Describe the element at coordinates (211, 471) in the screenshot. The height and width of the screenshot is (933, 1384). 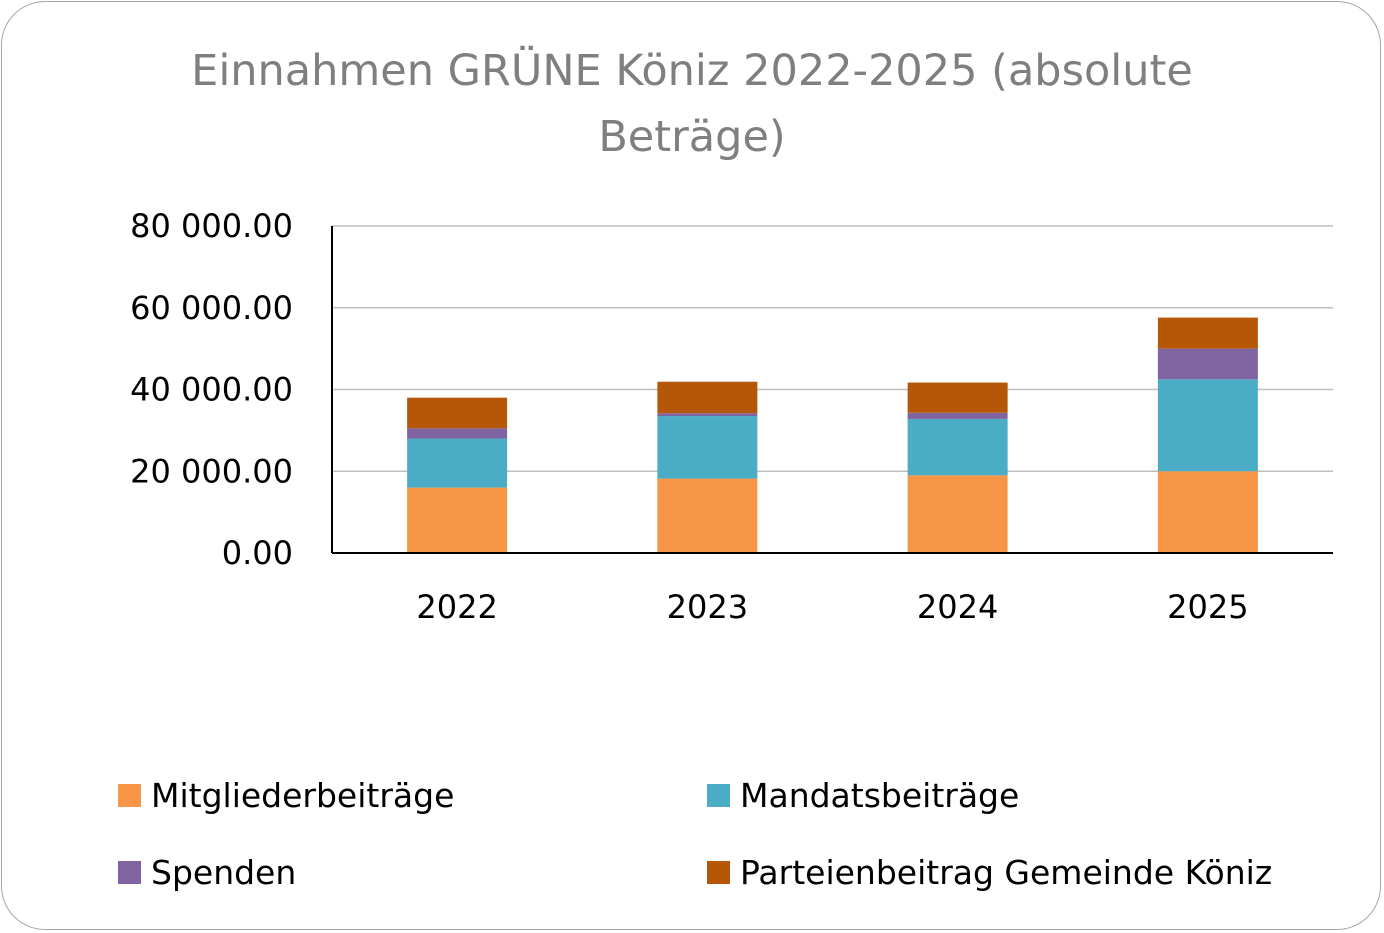
I see `y-tick-label: 20 000.00` at that location.